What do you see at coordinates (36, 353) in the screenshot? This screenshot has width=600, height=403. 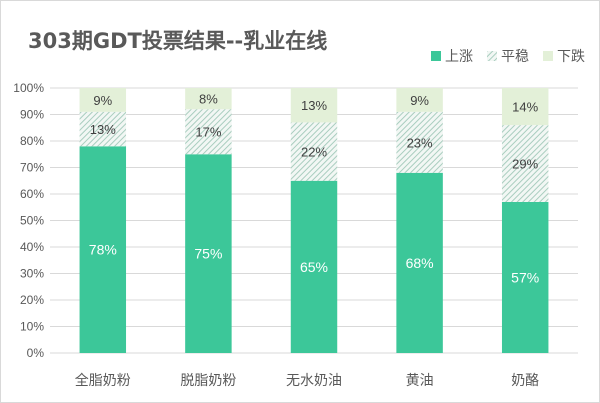 I see `y-tick-label: 0%` at bounding box center [36, 353].